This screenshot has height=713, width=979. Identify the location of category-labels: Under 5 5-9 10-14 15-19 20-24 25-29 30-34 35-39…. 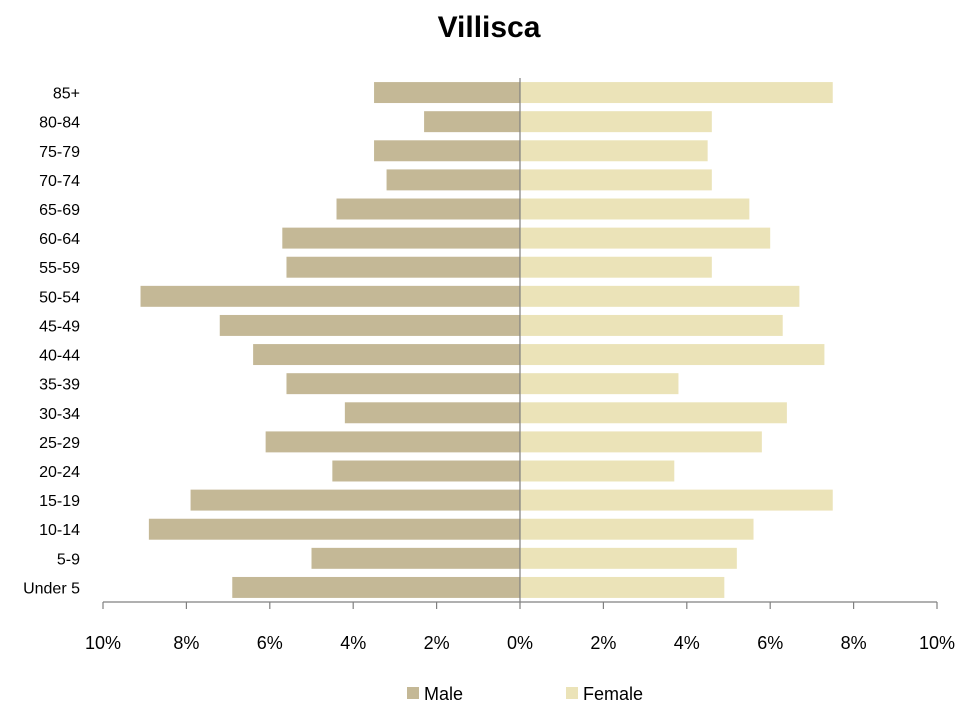
(51, 342).